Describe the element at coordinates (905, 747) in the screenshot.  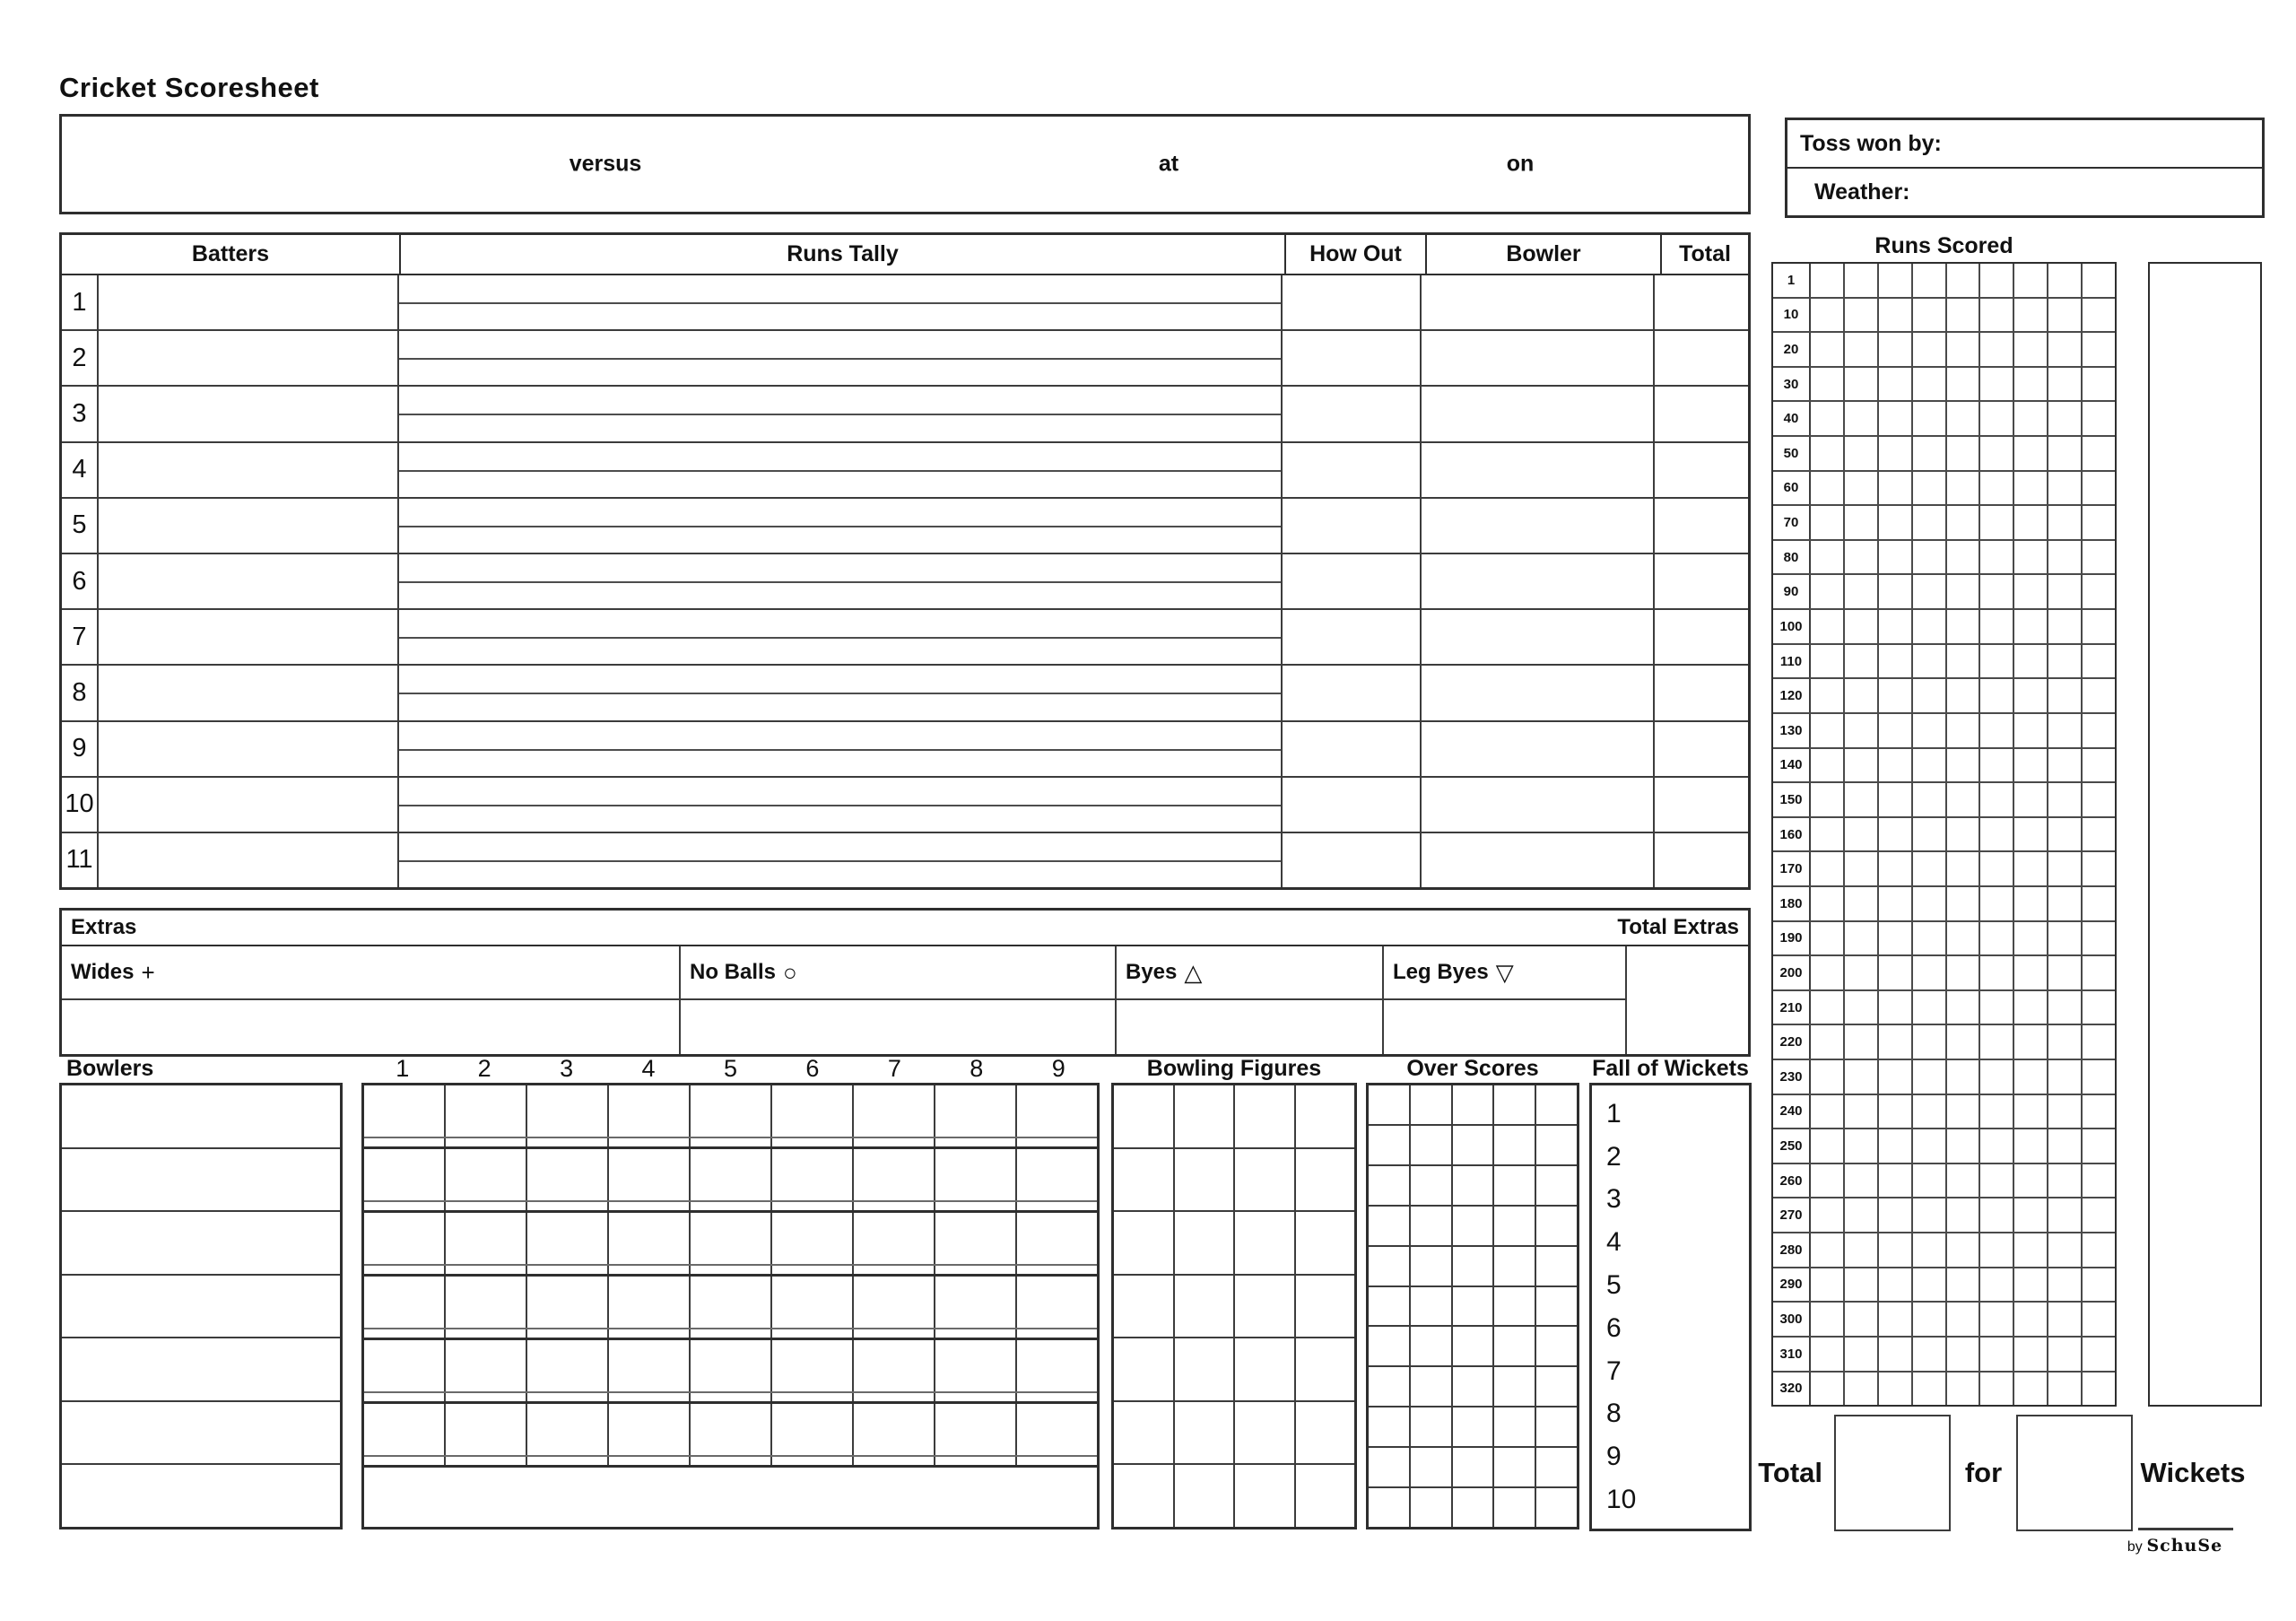
I see `batter-row: 9` at that location.